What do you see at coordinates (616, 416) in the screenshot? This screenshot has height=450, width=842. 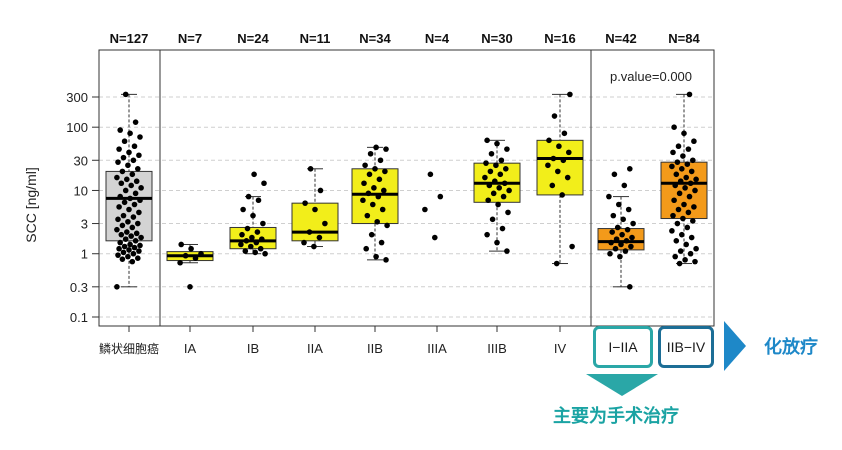 I see `early-treatment-label: 主要为手术治疗` at bounding box center [616, 416].